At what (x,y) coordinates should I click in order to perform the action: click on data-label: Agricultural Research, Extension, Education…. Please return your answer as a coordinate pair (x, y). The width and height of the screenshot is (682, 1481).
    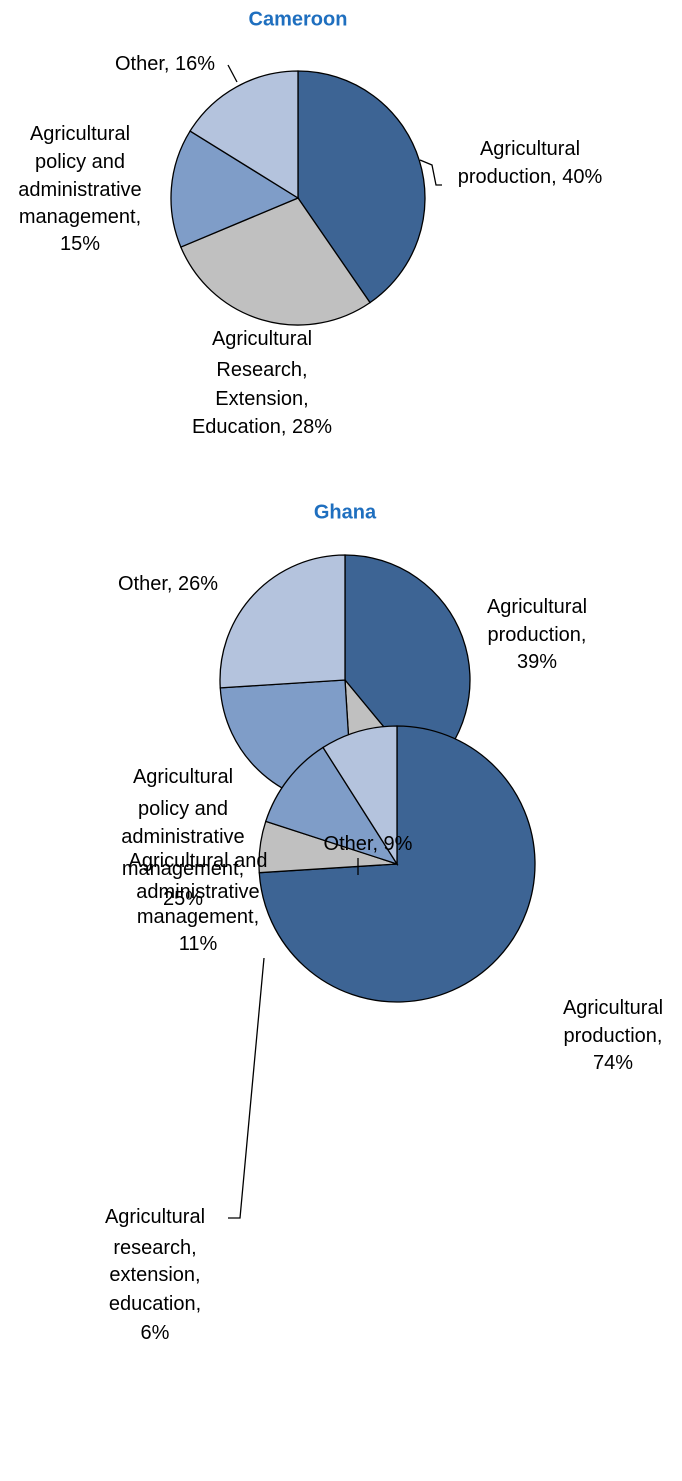
    Looking at the image, I should click on (262, 383).